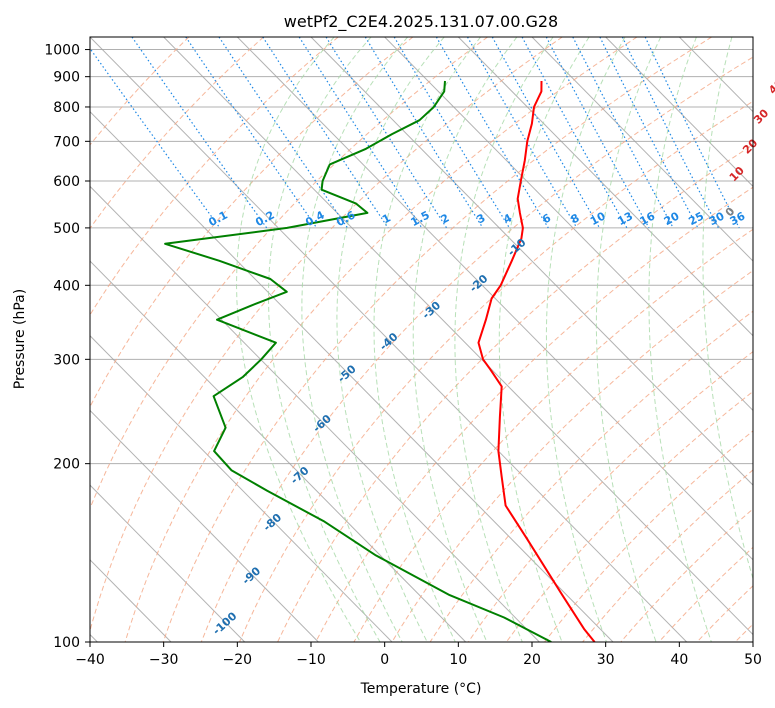 The height and width of the screenshot is (708, 775). I want to click on x-tick-label: −20, so click(238, 660).